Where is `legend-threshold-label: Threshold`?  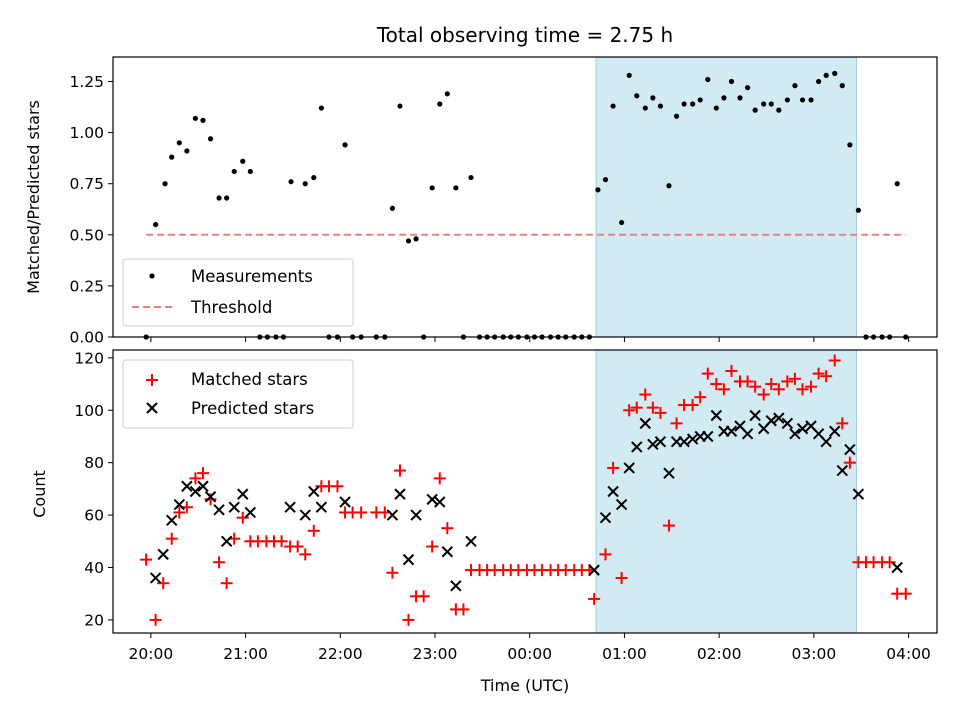 legend-threshold-label: Threshold is located at coordinates (231, 307).